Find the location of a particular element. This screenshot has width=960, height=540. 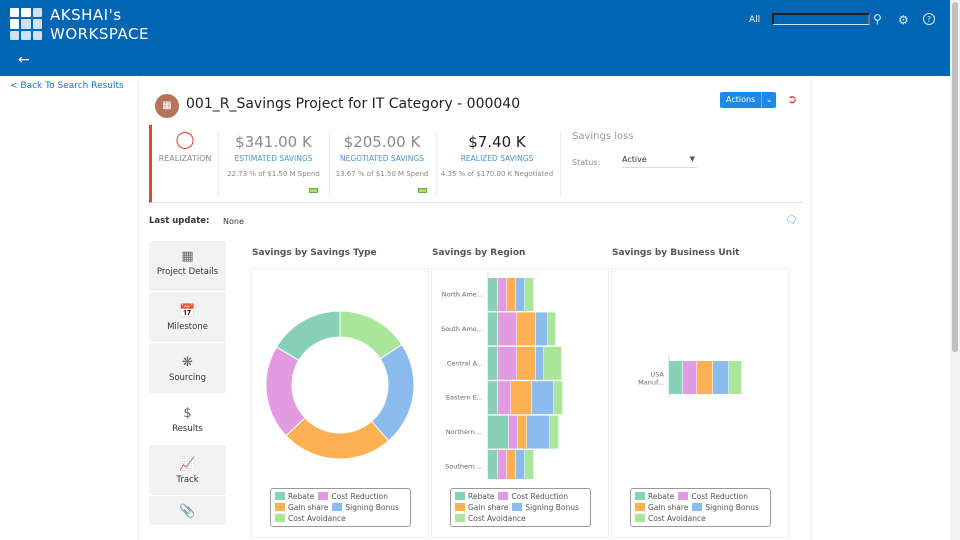

actions-button-group: Actions ⌄ is located at coordinates (748, 100).